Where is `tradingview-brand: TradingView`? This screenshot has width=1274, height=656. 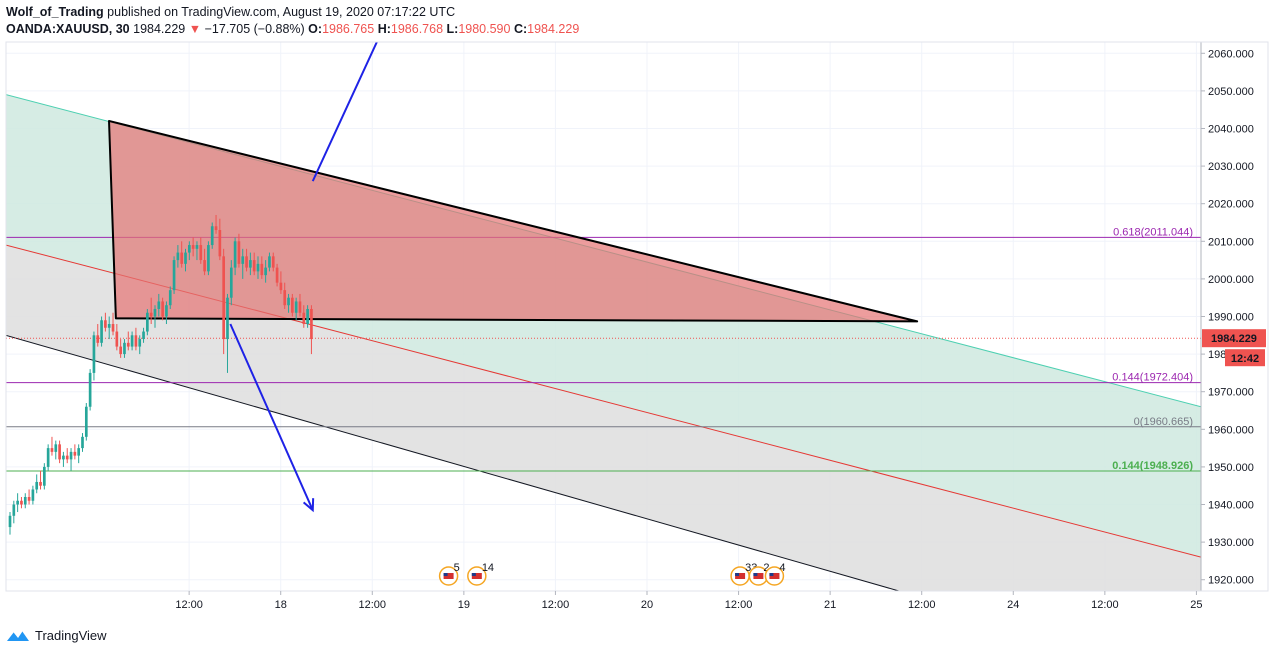
tradingview-brand: TradingView is located at coordinates (71, 635).